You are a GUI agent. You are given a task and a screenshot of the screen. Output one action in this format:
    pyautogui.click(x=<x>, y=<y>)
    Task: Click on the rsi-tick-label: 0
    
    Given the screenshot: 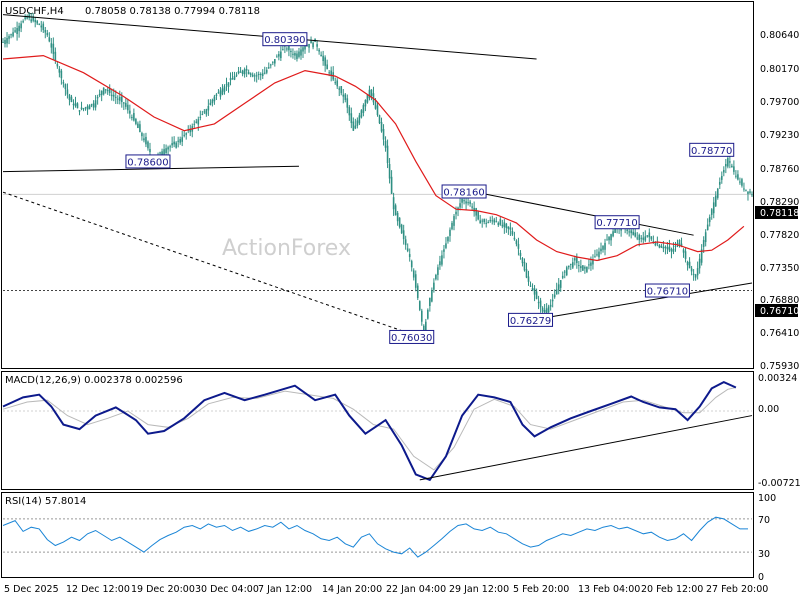 What is the action you would take?
    pyautogui.click(x=761, y=577)
    